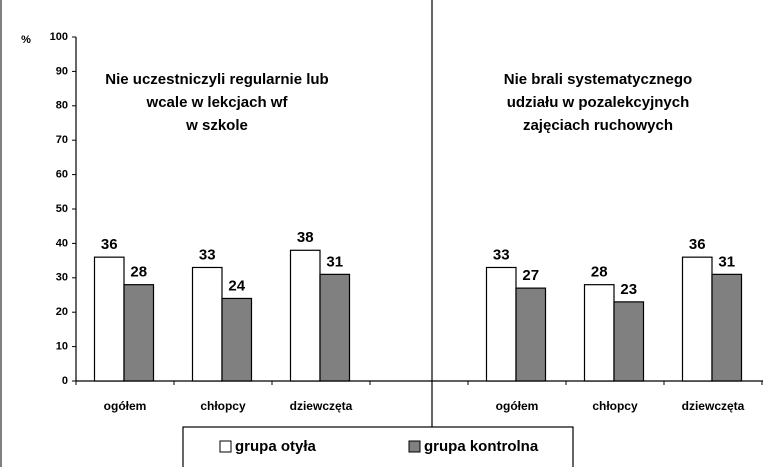 This screenshot has height=467, width=763. What do you see at coordinates (59, 37) in the screenshot?
I see `y-tick-label: 100` at bounding box center [59, 37].